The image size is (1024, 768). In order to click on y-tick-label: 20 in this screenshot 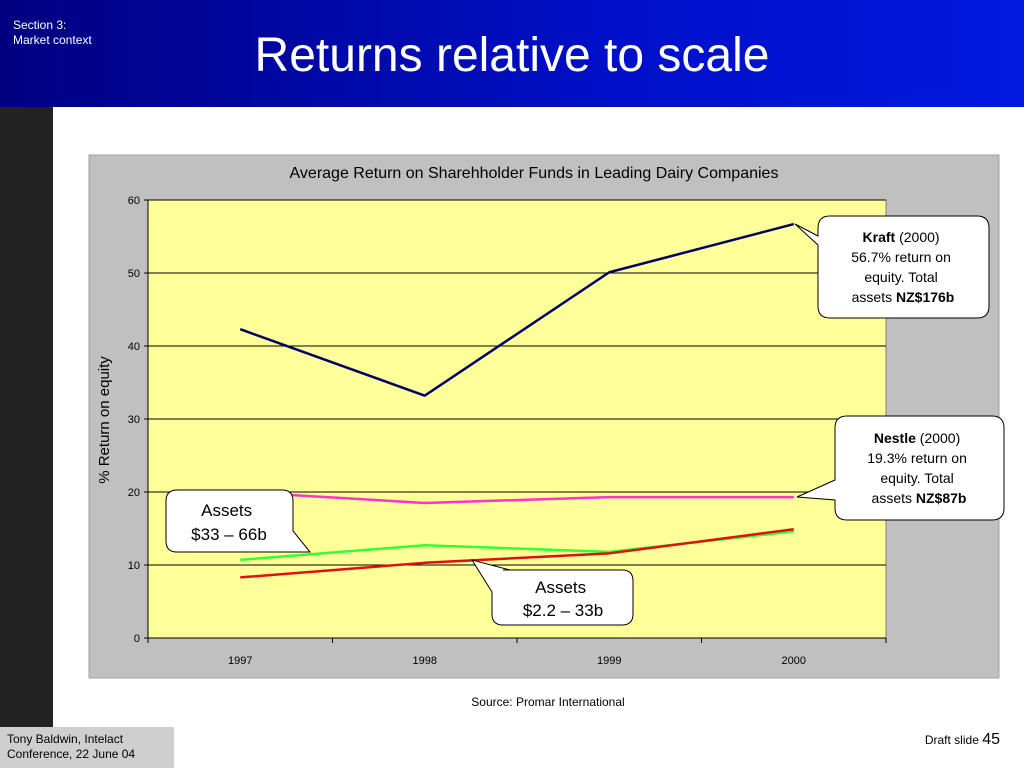, I will do `click(134, 493)`.